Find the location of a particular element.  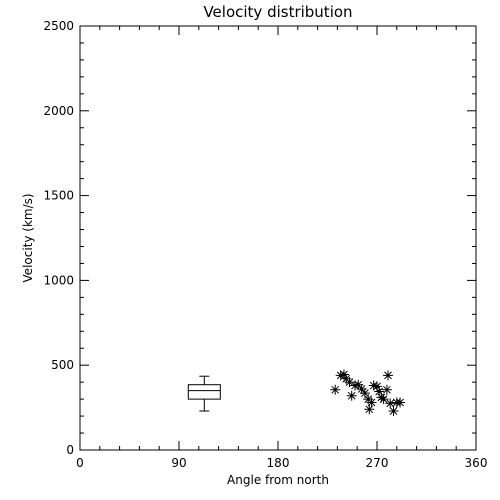

x-axis-label: Angle from north is located at coordinates (278, 480).